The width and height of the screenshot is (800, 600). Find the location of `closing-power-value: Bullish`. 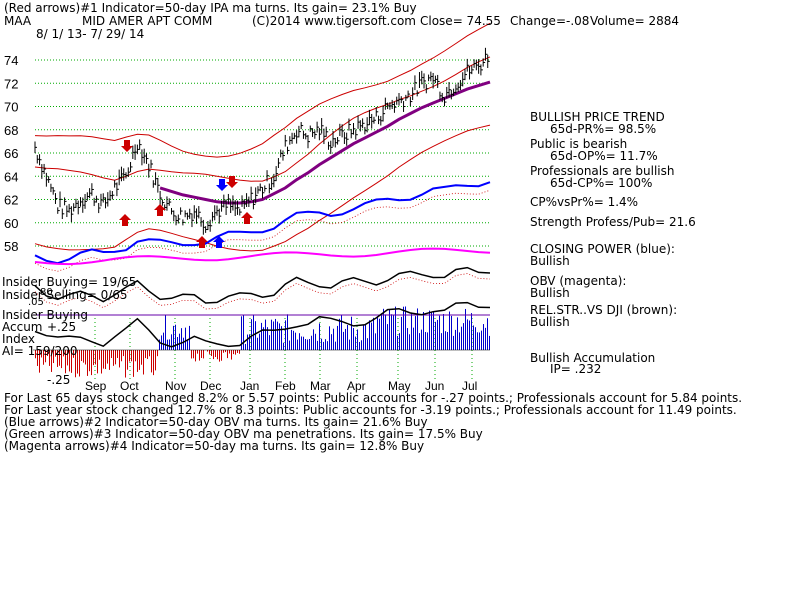

closing-power-value: Bullish is located at coordinates (550, 261).